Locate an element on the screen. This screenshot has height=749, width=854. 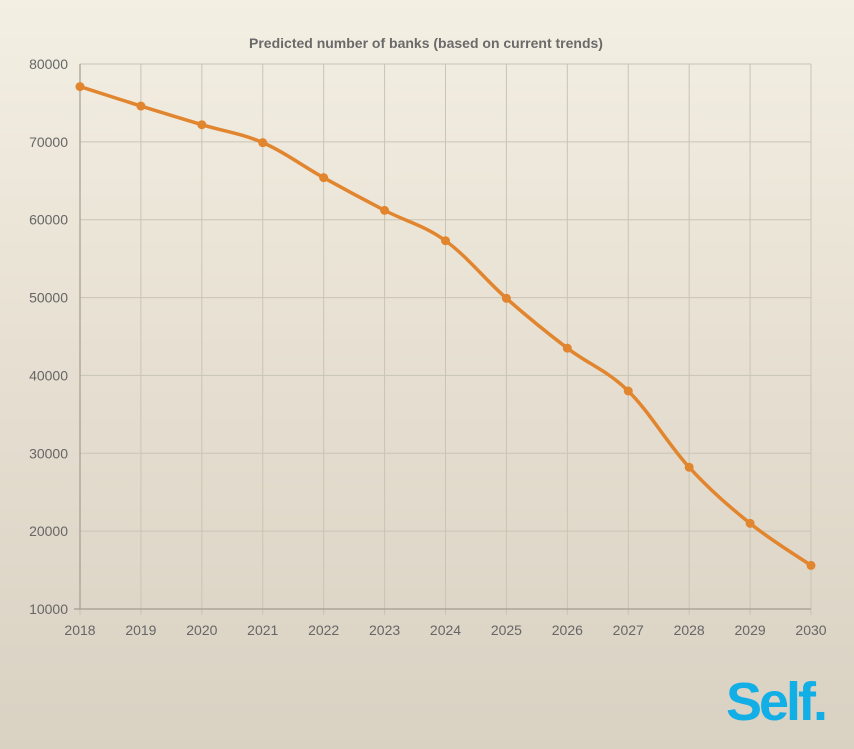
x-tick-label: 2027 is located at coordinates (628, 630).